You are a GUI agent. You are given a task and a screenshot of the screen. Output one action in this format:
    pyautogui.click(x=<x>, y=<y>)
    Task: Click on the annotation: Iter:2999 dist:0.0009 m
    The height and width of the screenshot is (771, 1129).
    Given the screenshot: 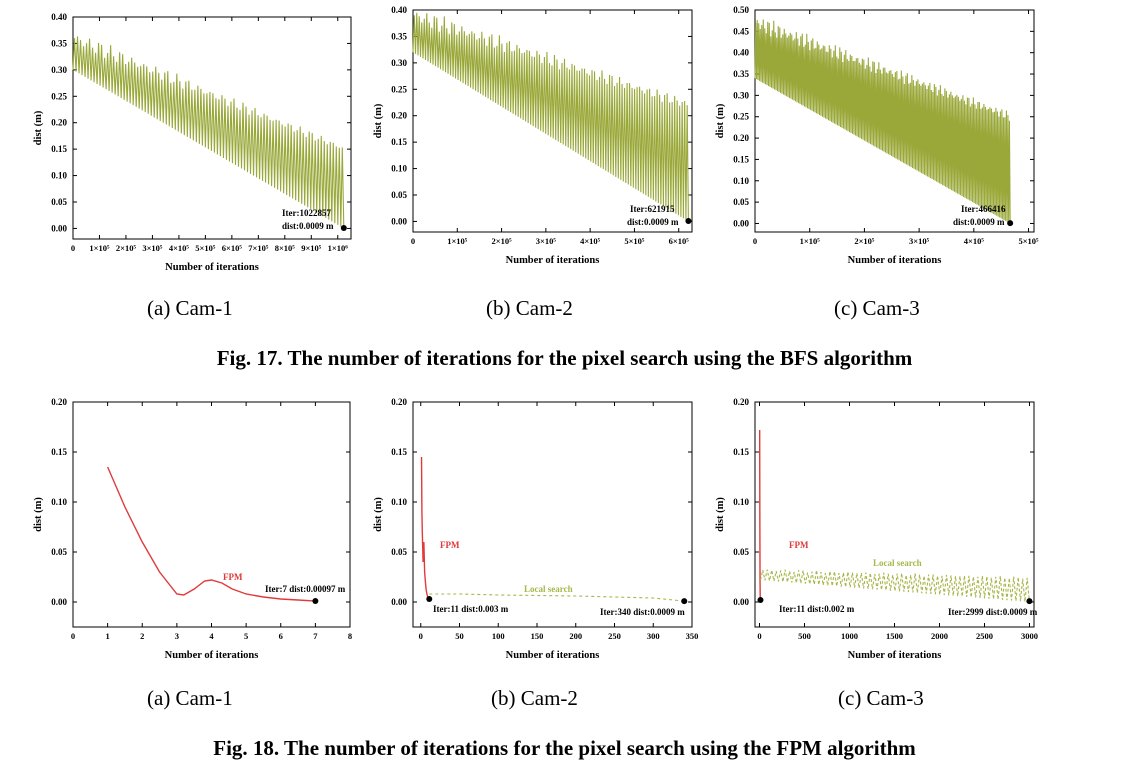 What is the action you would take?
    pyautogui.click(x=993, y=612)
    